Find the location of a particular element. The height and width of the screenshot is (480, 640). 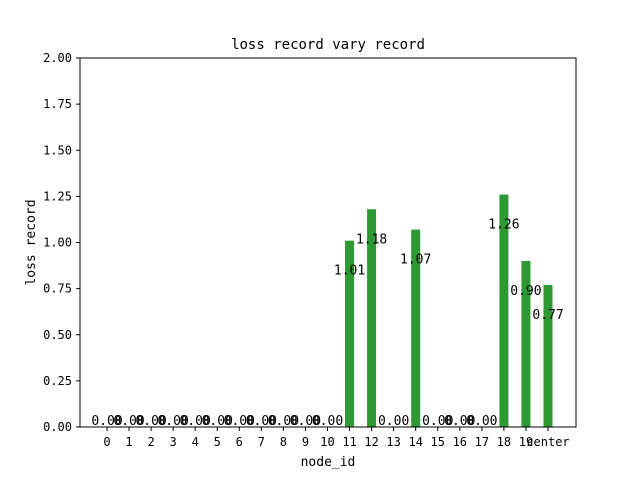

bar-value-label-12: 1.18 is located at coordinates (371, 239).